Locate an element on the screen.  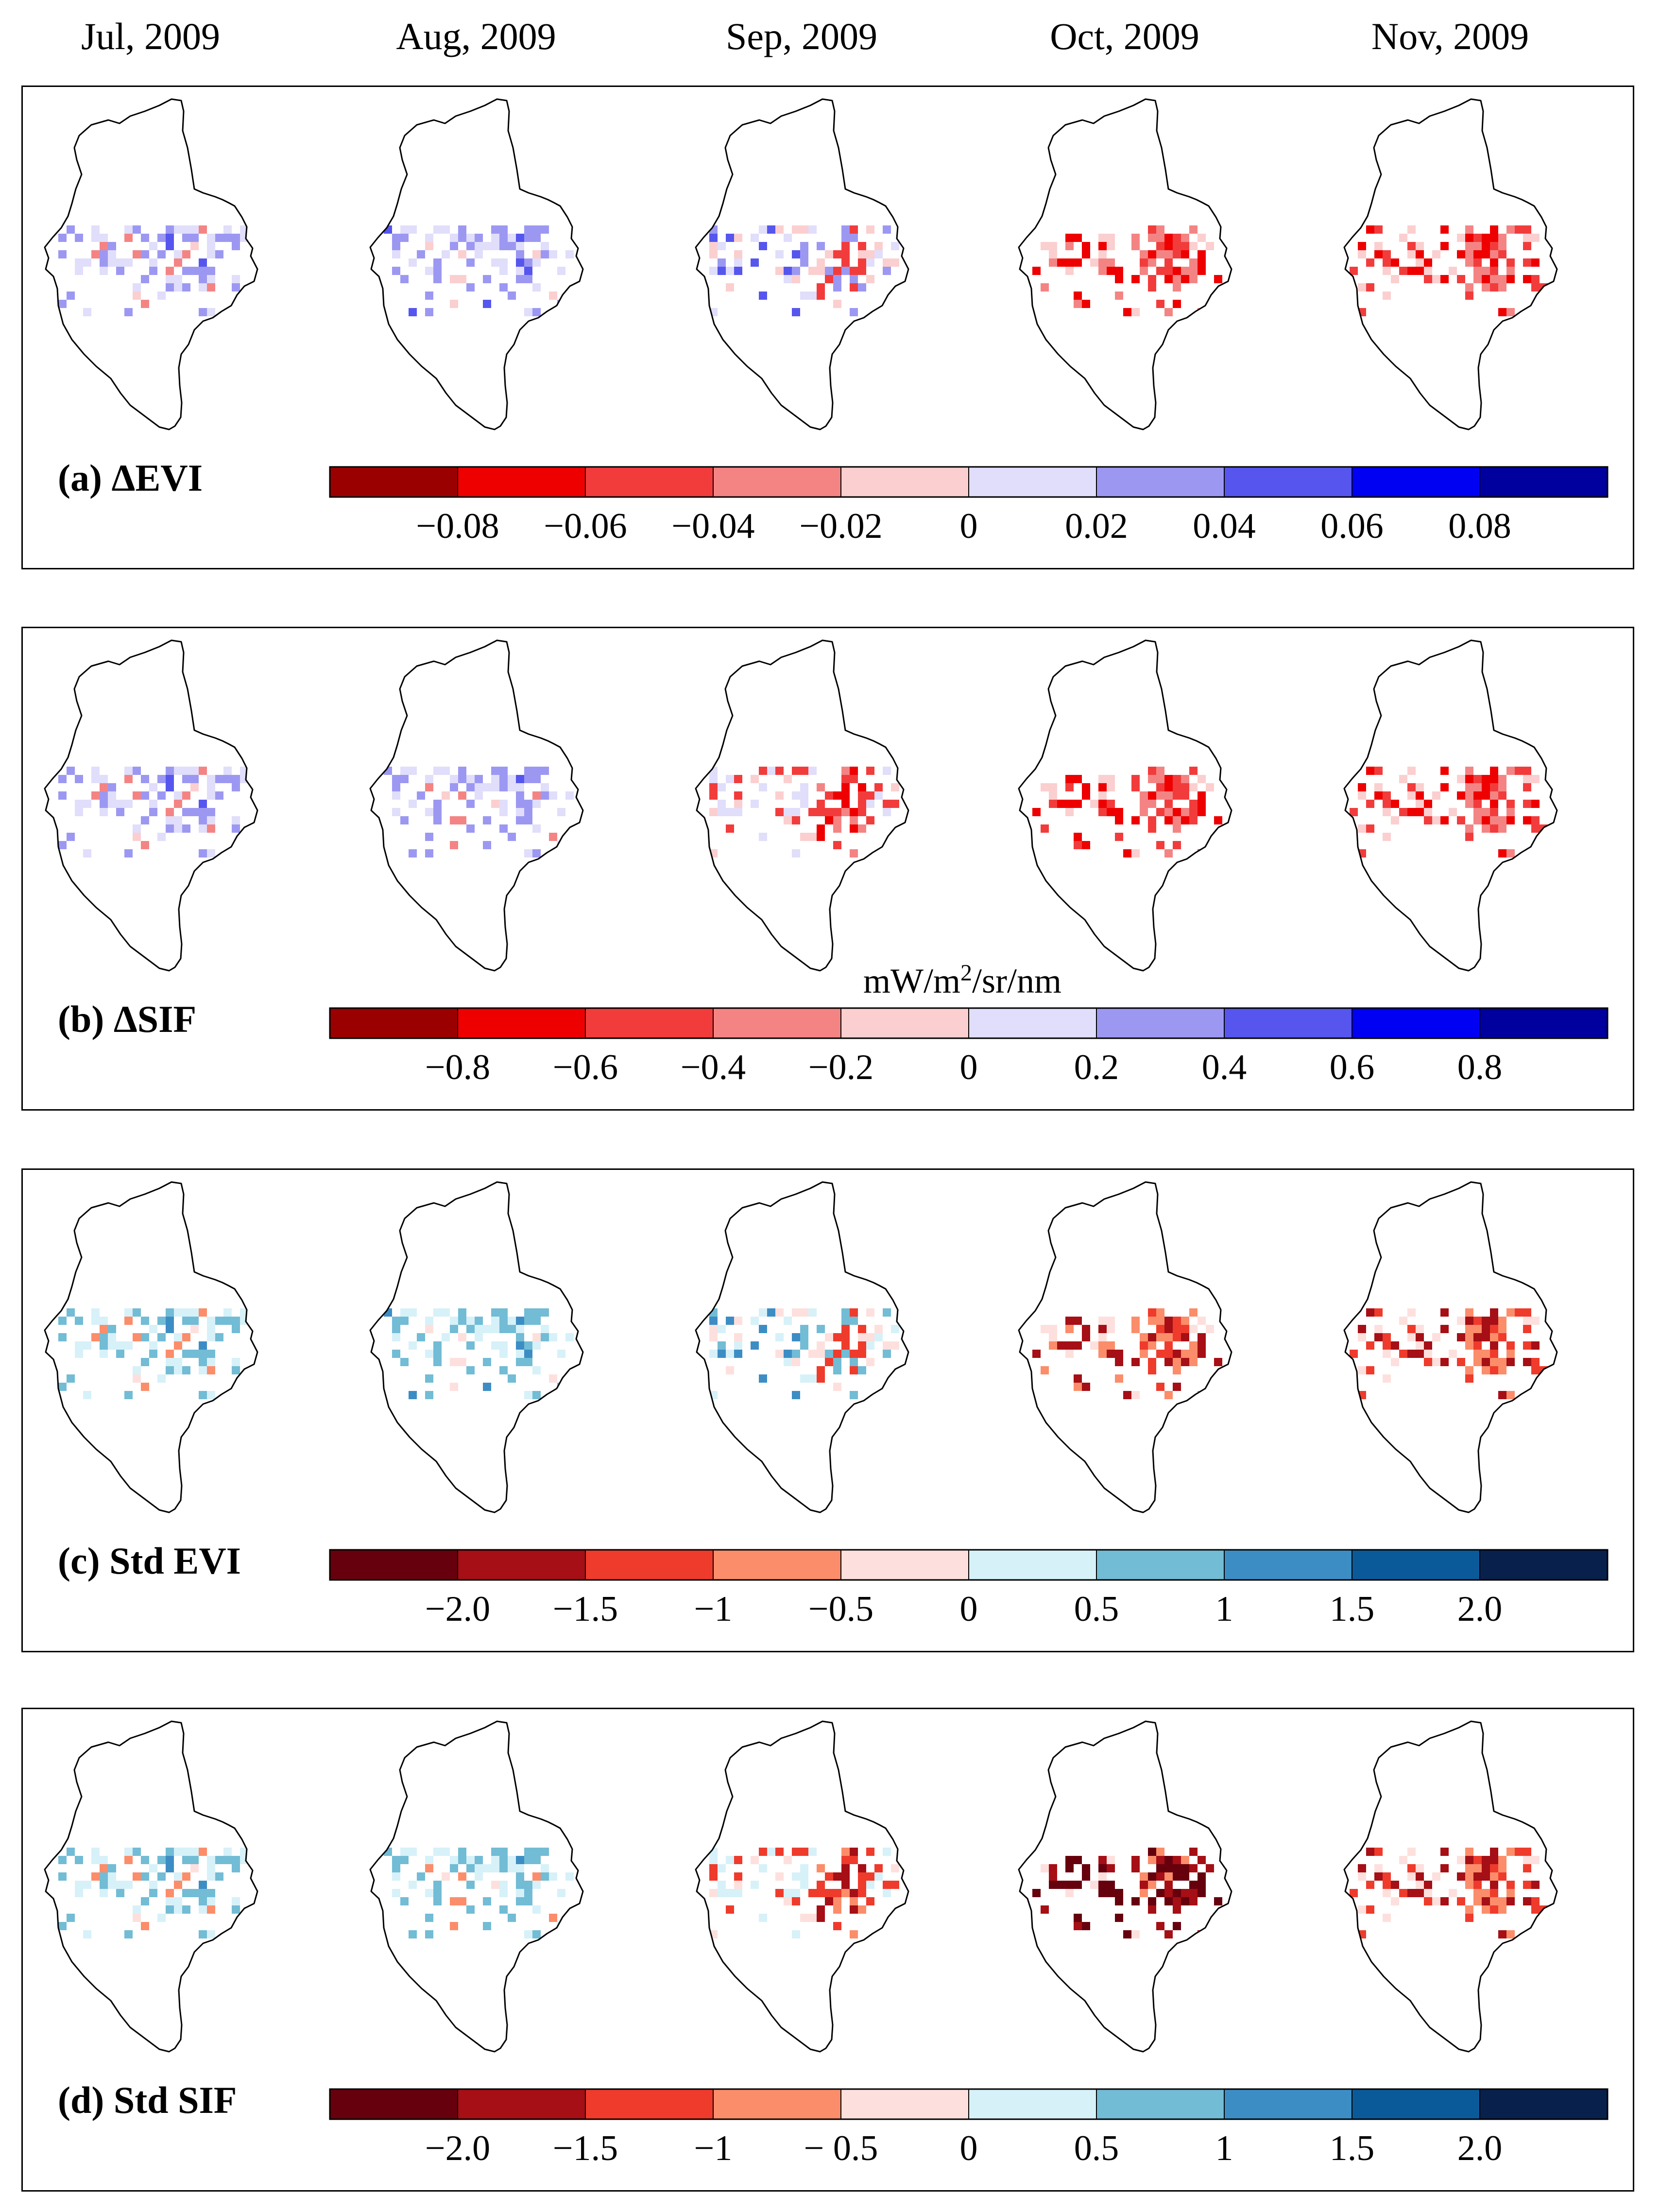
watershed-outline is located at coordinates (477, 1886).